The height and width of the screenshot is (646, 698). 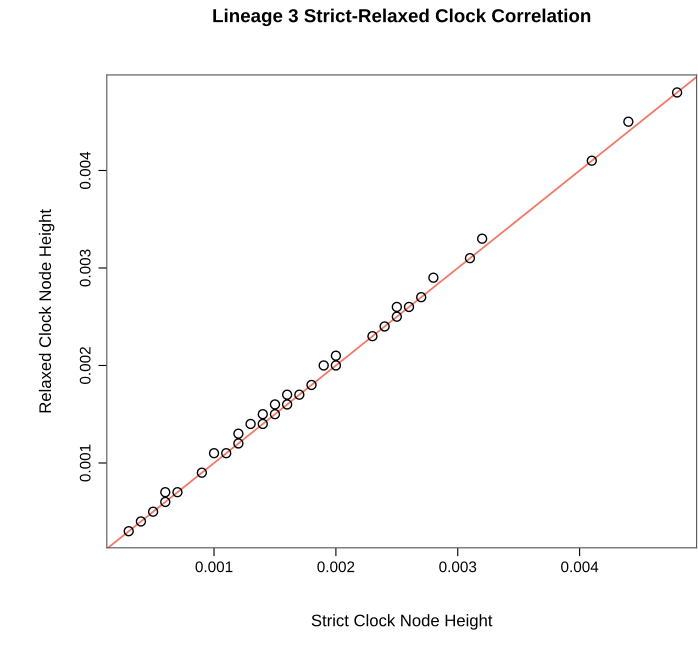 What do you see at coordinates (335, 566) in the screenshot?
I see `x-tick-label: 0.002` at bounding box center [335, 566].